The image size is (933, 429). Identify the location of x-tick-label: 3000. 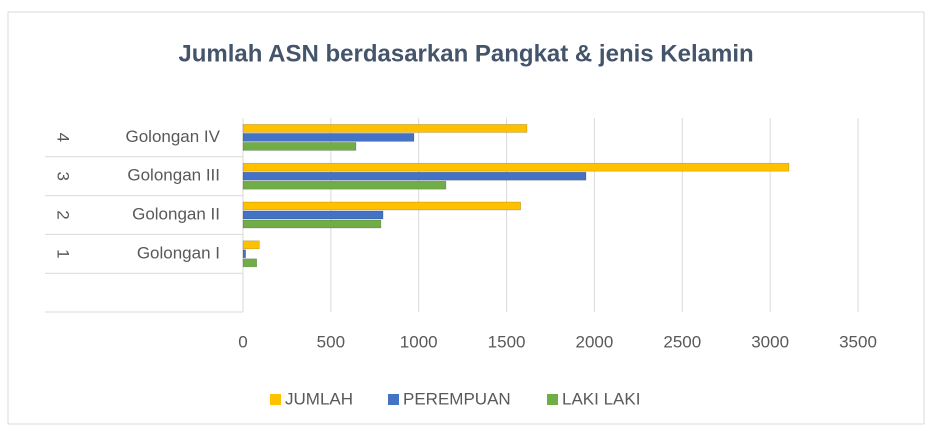
(770, 341).